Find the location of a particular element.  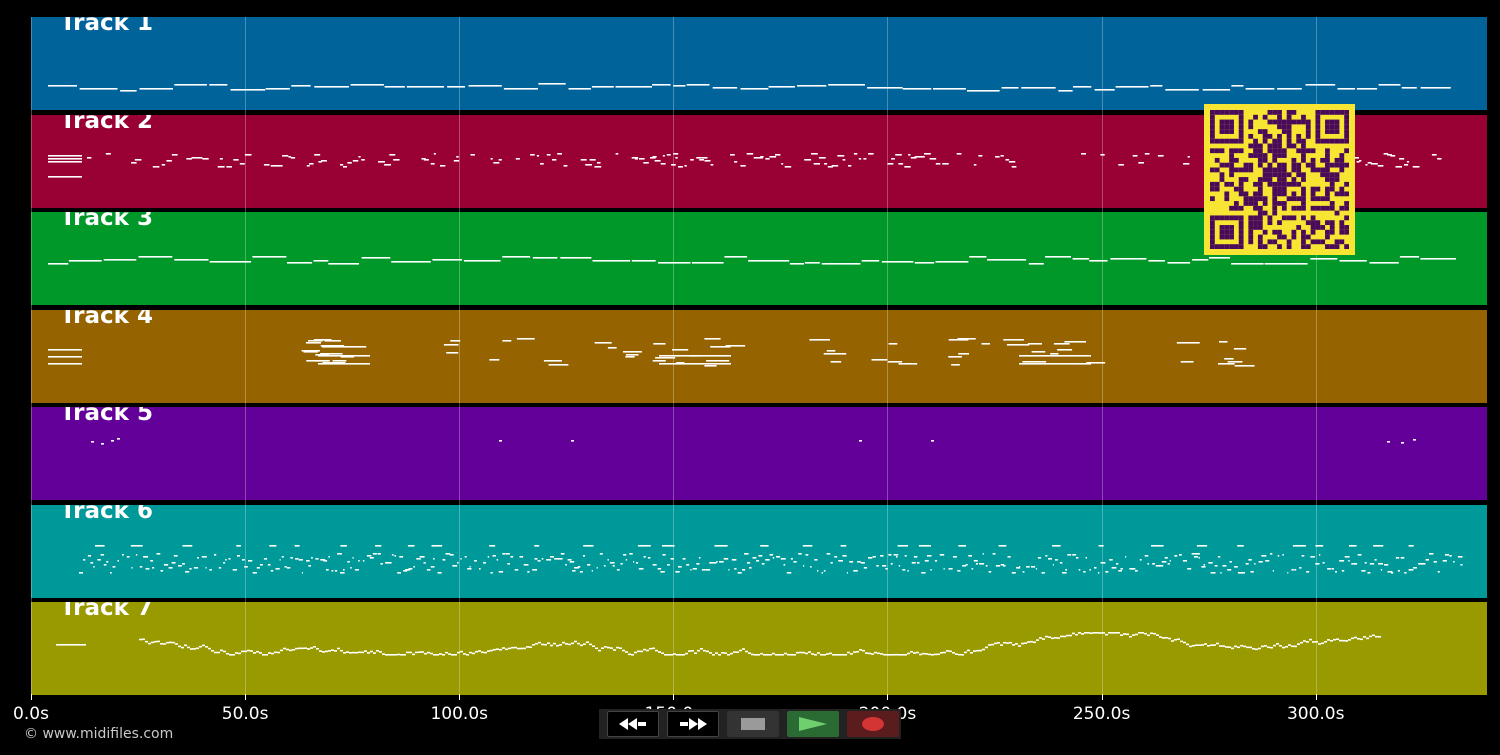

play-button is located at coordinates (813, 724).